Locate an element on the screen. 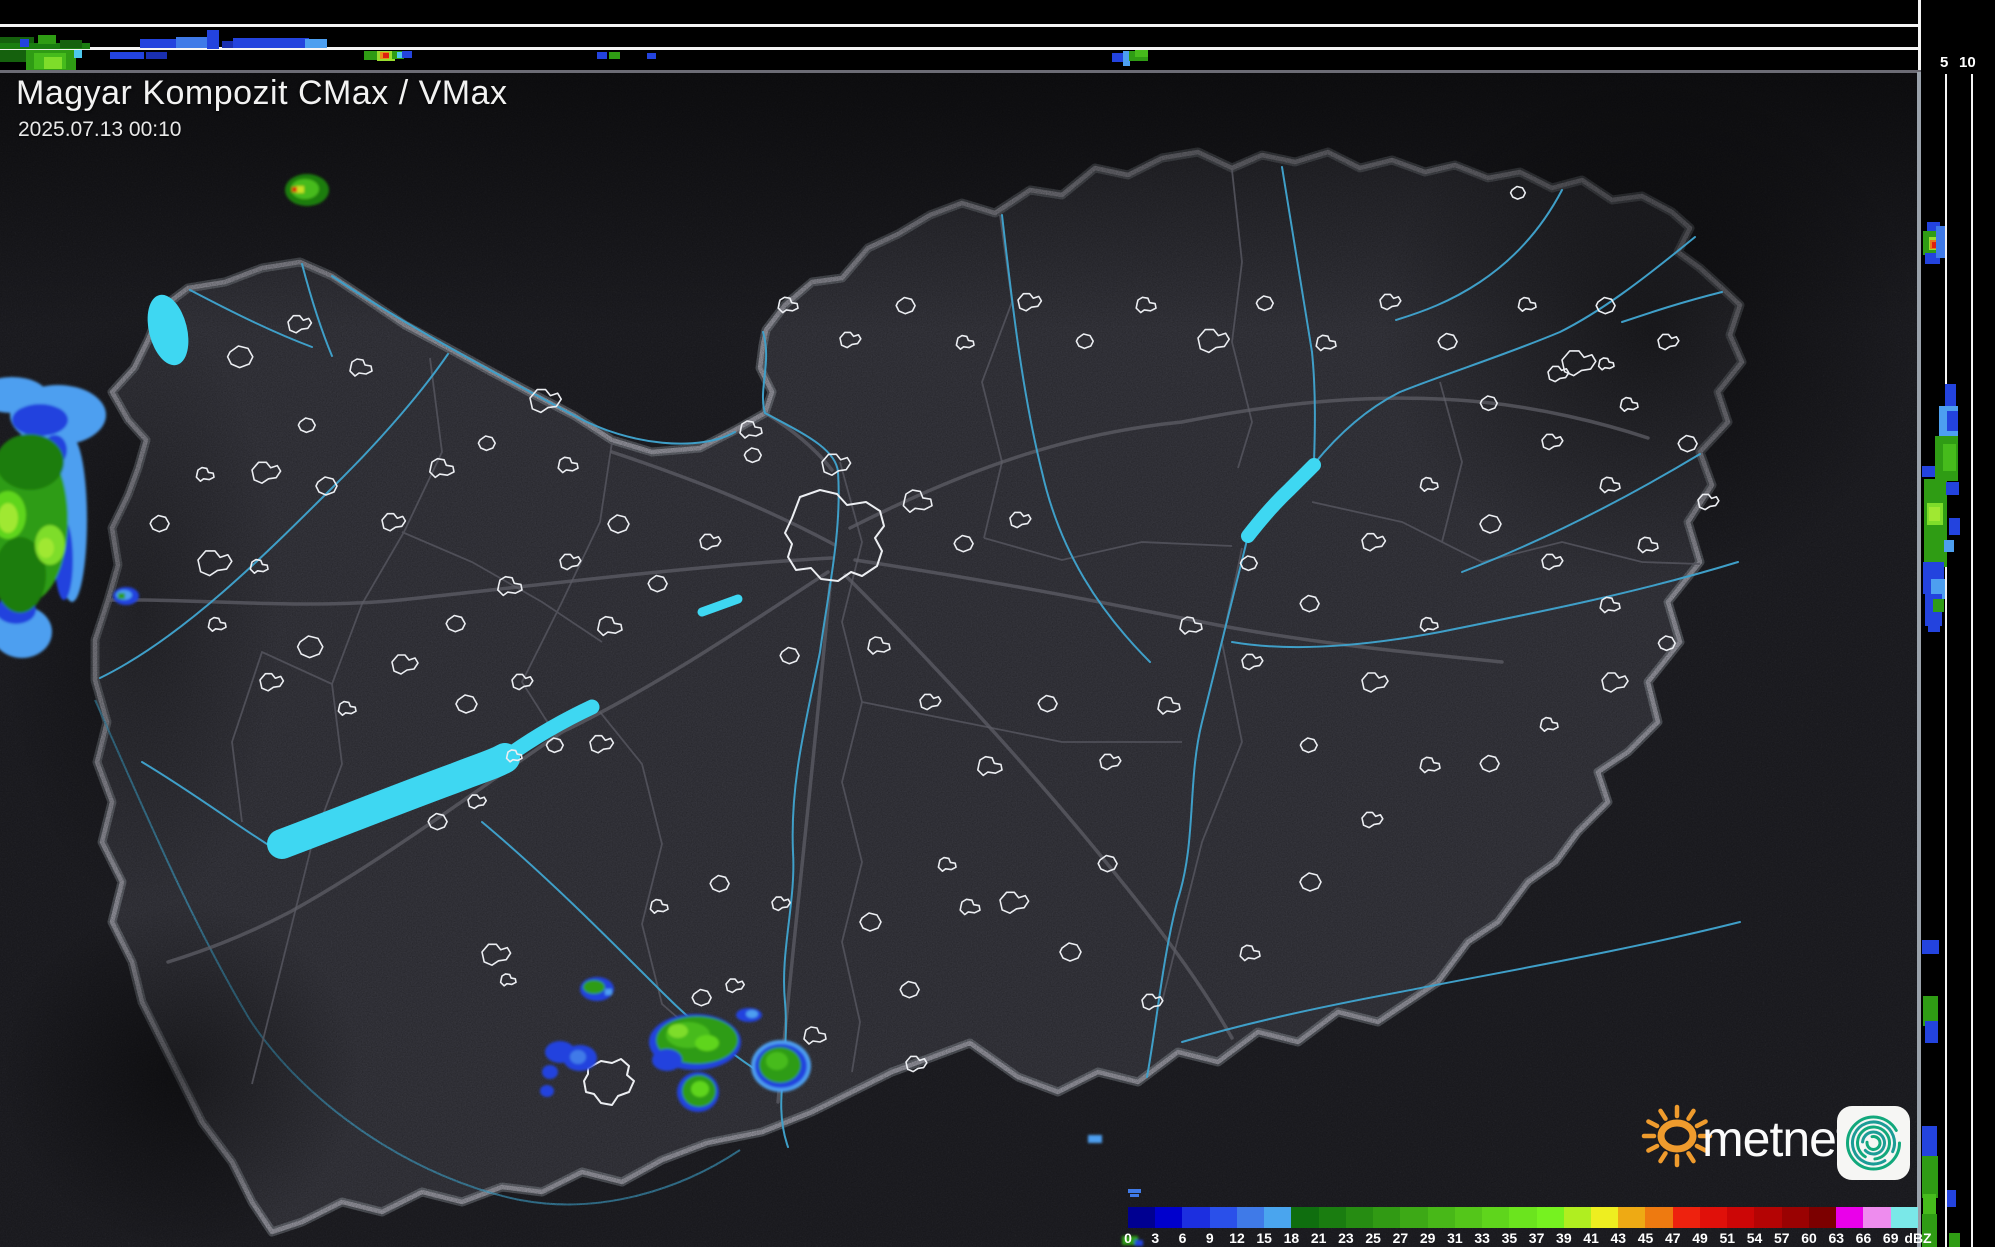 The height and width of the screenshot is (1247, 1995). dbz-label: 45 is located at coordinates (1645, 1238).